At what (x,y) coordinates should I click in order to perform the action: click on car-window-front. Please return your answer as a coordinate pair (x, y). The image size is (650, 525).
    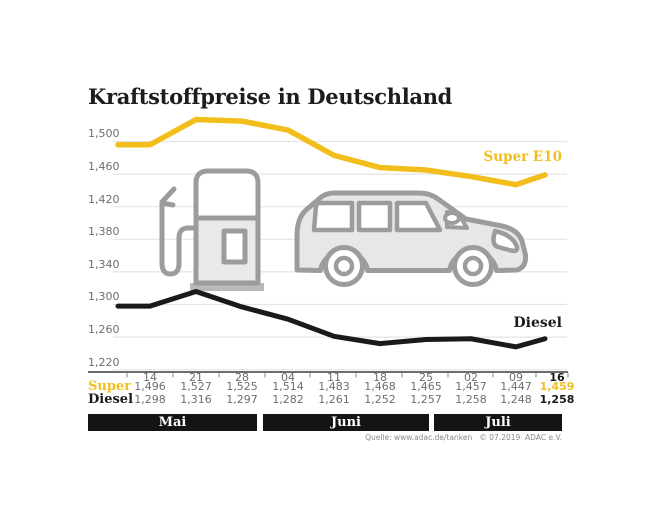
    Looking at the image, I should click on (418, 216).